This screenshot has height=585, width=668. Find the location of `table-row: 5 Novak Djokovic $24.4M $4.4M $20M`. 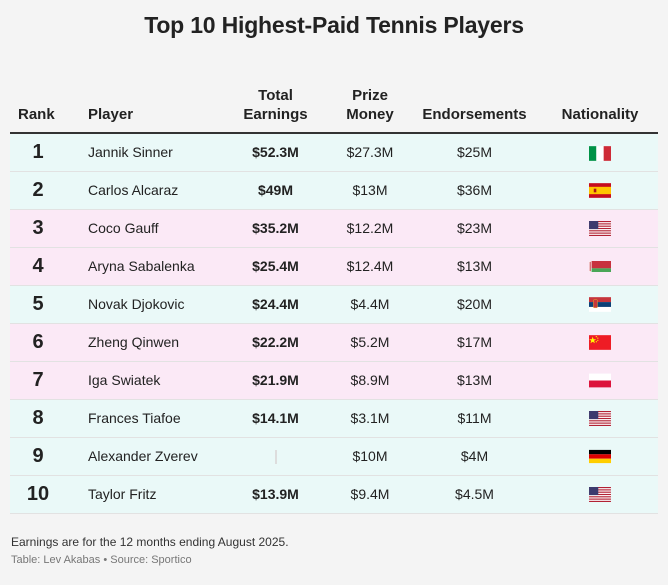

table-row: 5 Novak Djokovic $24.4M $4.4M $20M is located at coordinates (334, 304).